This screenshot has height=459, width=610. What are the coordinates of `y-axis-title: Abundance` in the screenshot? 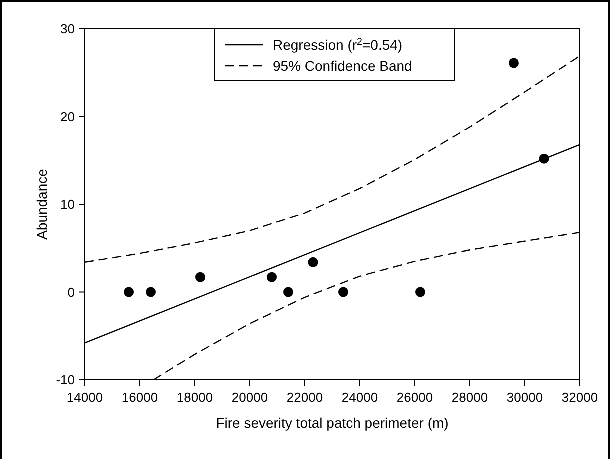 It's located at (42, 204).